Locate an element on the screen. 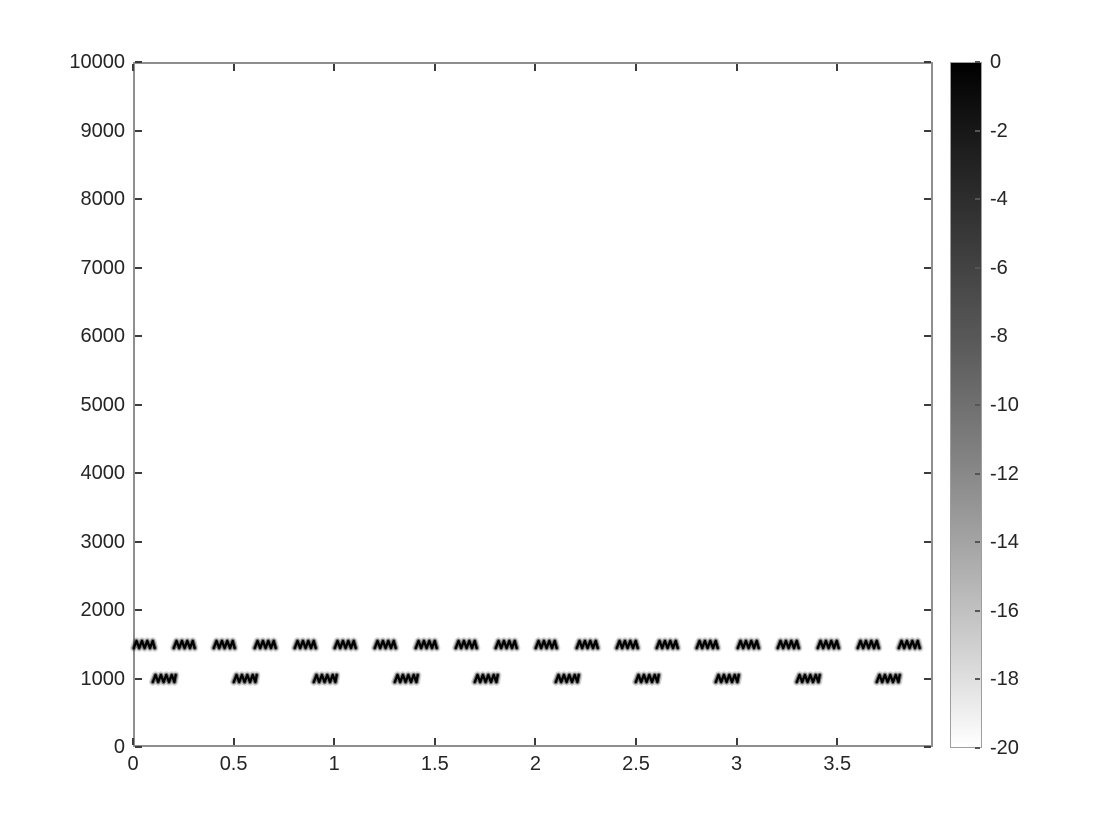 The height and width of the screenshot is (840, 1120). x-tick-label: 2 is located at coordinates (535, 764).